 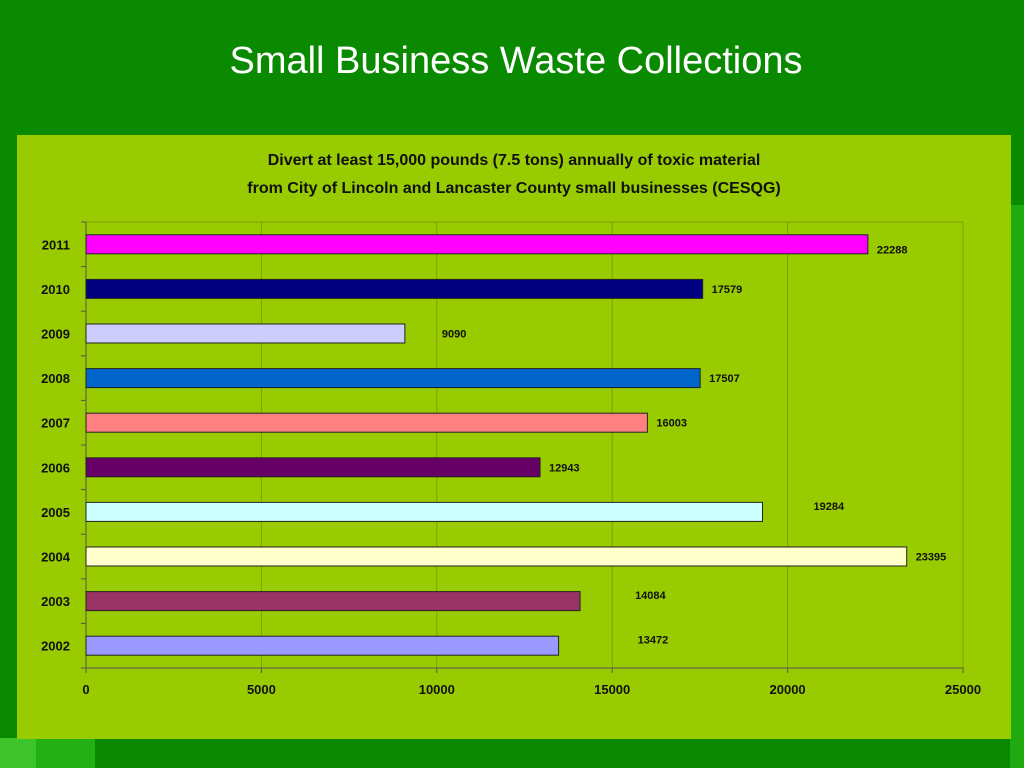 I want to click on data-label-2004: 23395, so click(x=931, y=558).